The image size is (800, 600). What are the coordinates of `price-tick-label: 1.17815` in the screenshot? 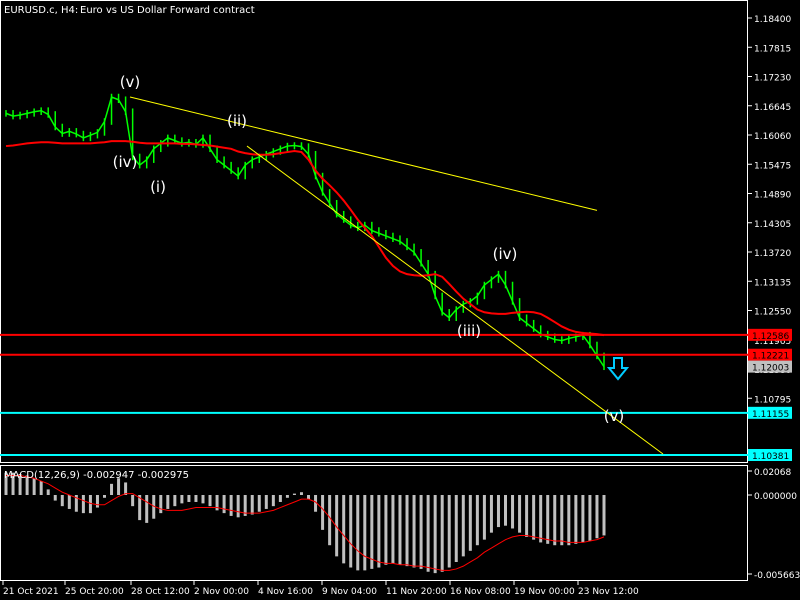 It's located at (772, 49).